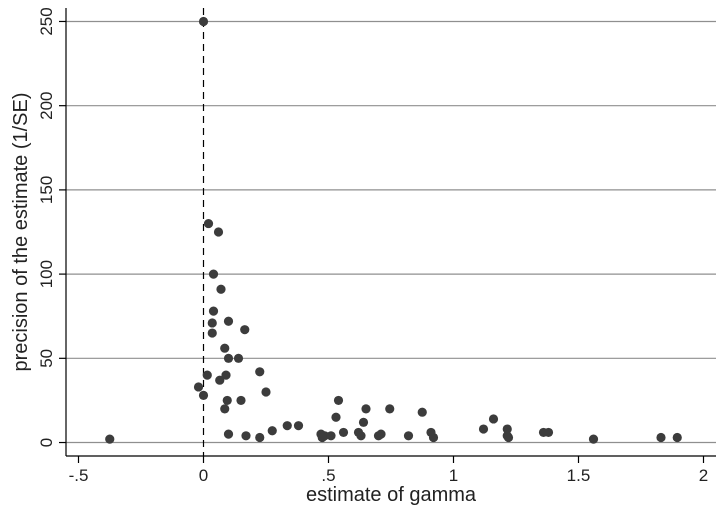 The height and width of the screenshot is (514, 722). I want to click on x-tick-label: 2, so click(703, 475).